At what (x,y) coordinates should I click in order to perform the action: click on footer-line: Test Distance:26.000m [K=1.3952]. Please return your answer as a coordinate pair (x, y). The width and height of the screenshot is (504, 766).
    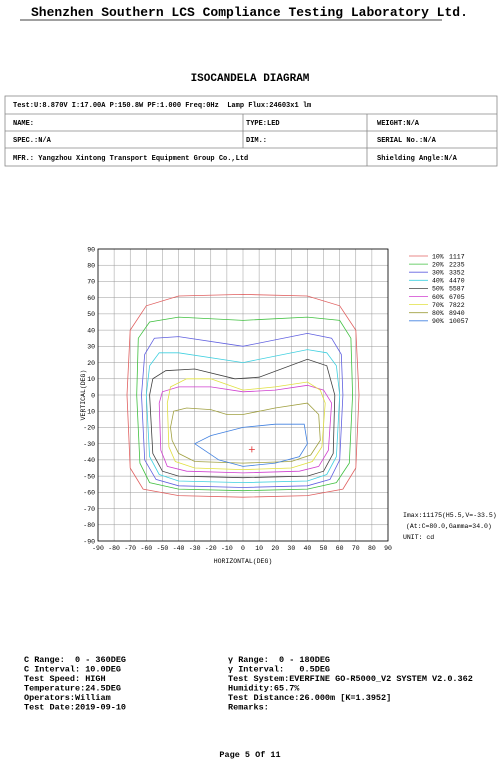
    Looking at the image, I should click on (309, 698).